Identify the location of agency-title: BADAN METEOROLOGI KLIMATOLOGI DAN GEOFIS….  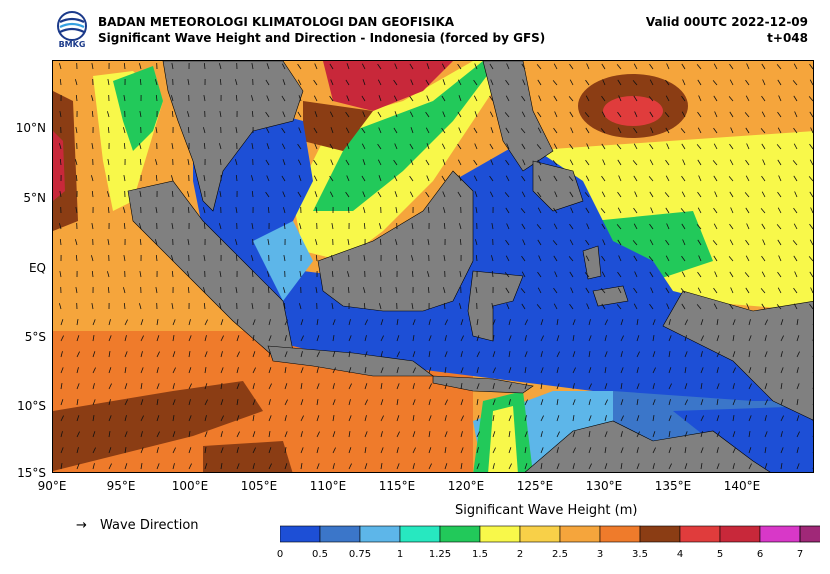
(276, 22).